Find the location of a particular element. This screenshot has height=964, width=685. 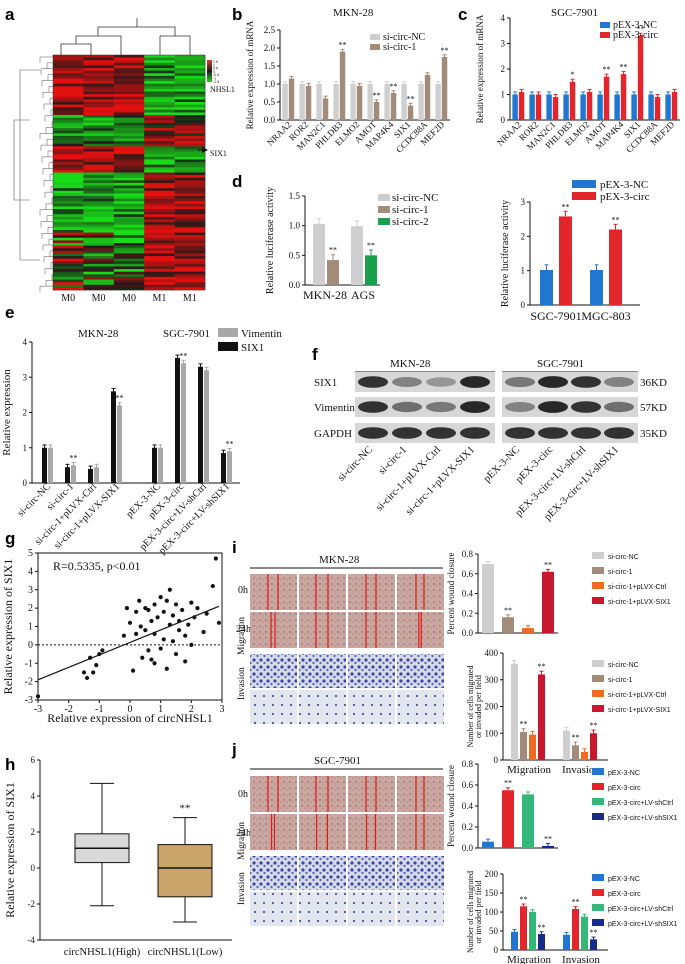

panel-label-d: d is located at coordinates (237, 181).